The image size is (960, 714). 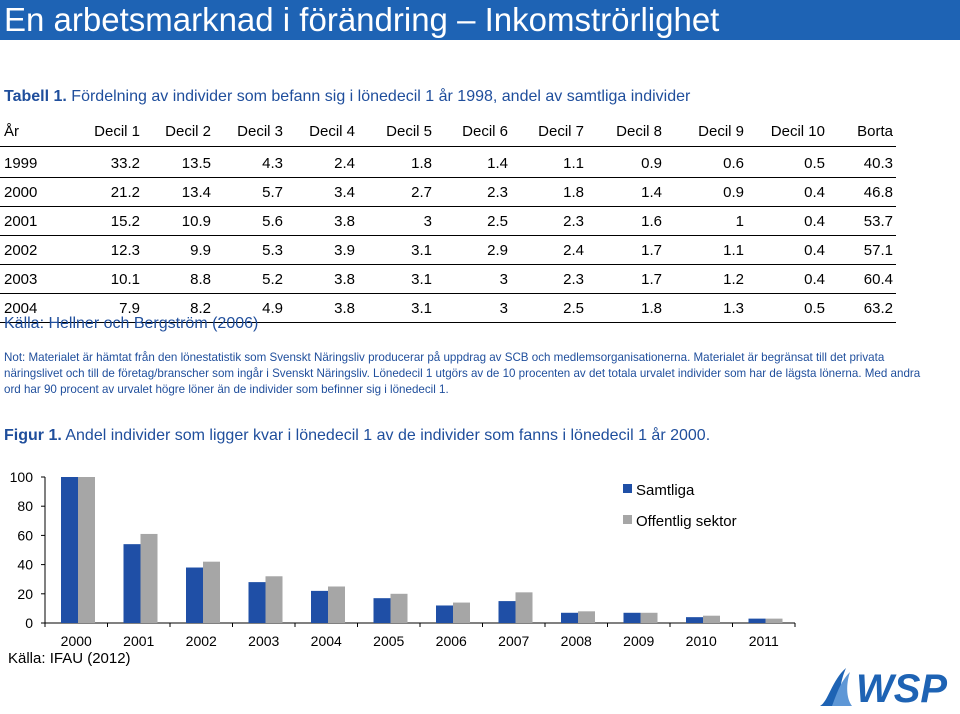 I want to click on y-tick-label: 60, so click(x=25, y=535).